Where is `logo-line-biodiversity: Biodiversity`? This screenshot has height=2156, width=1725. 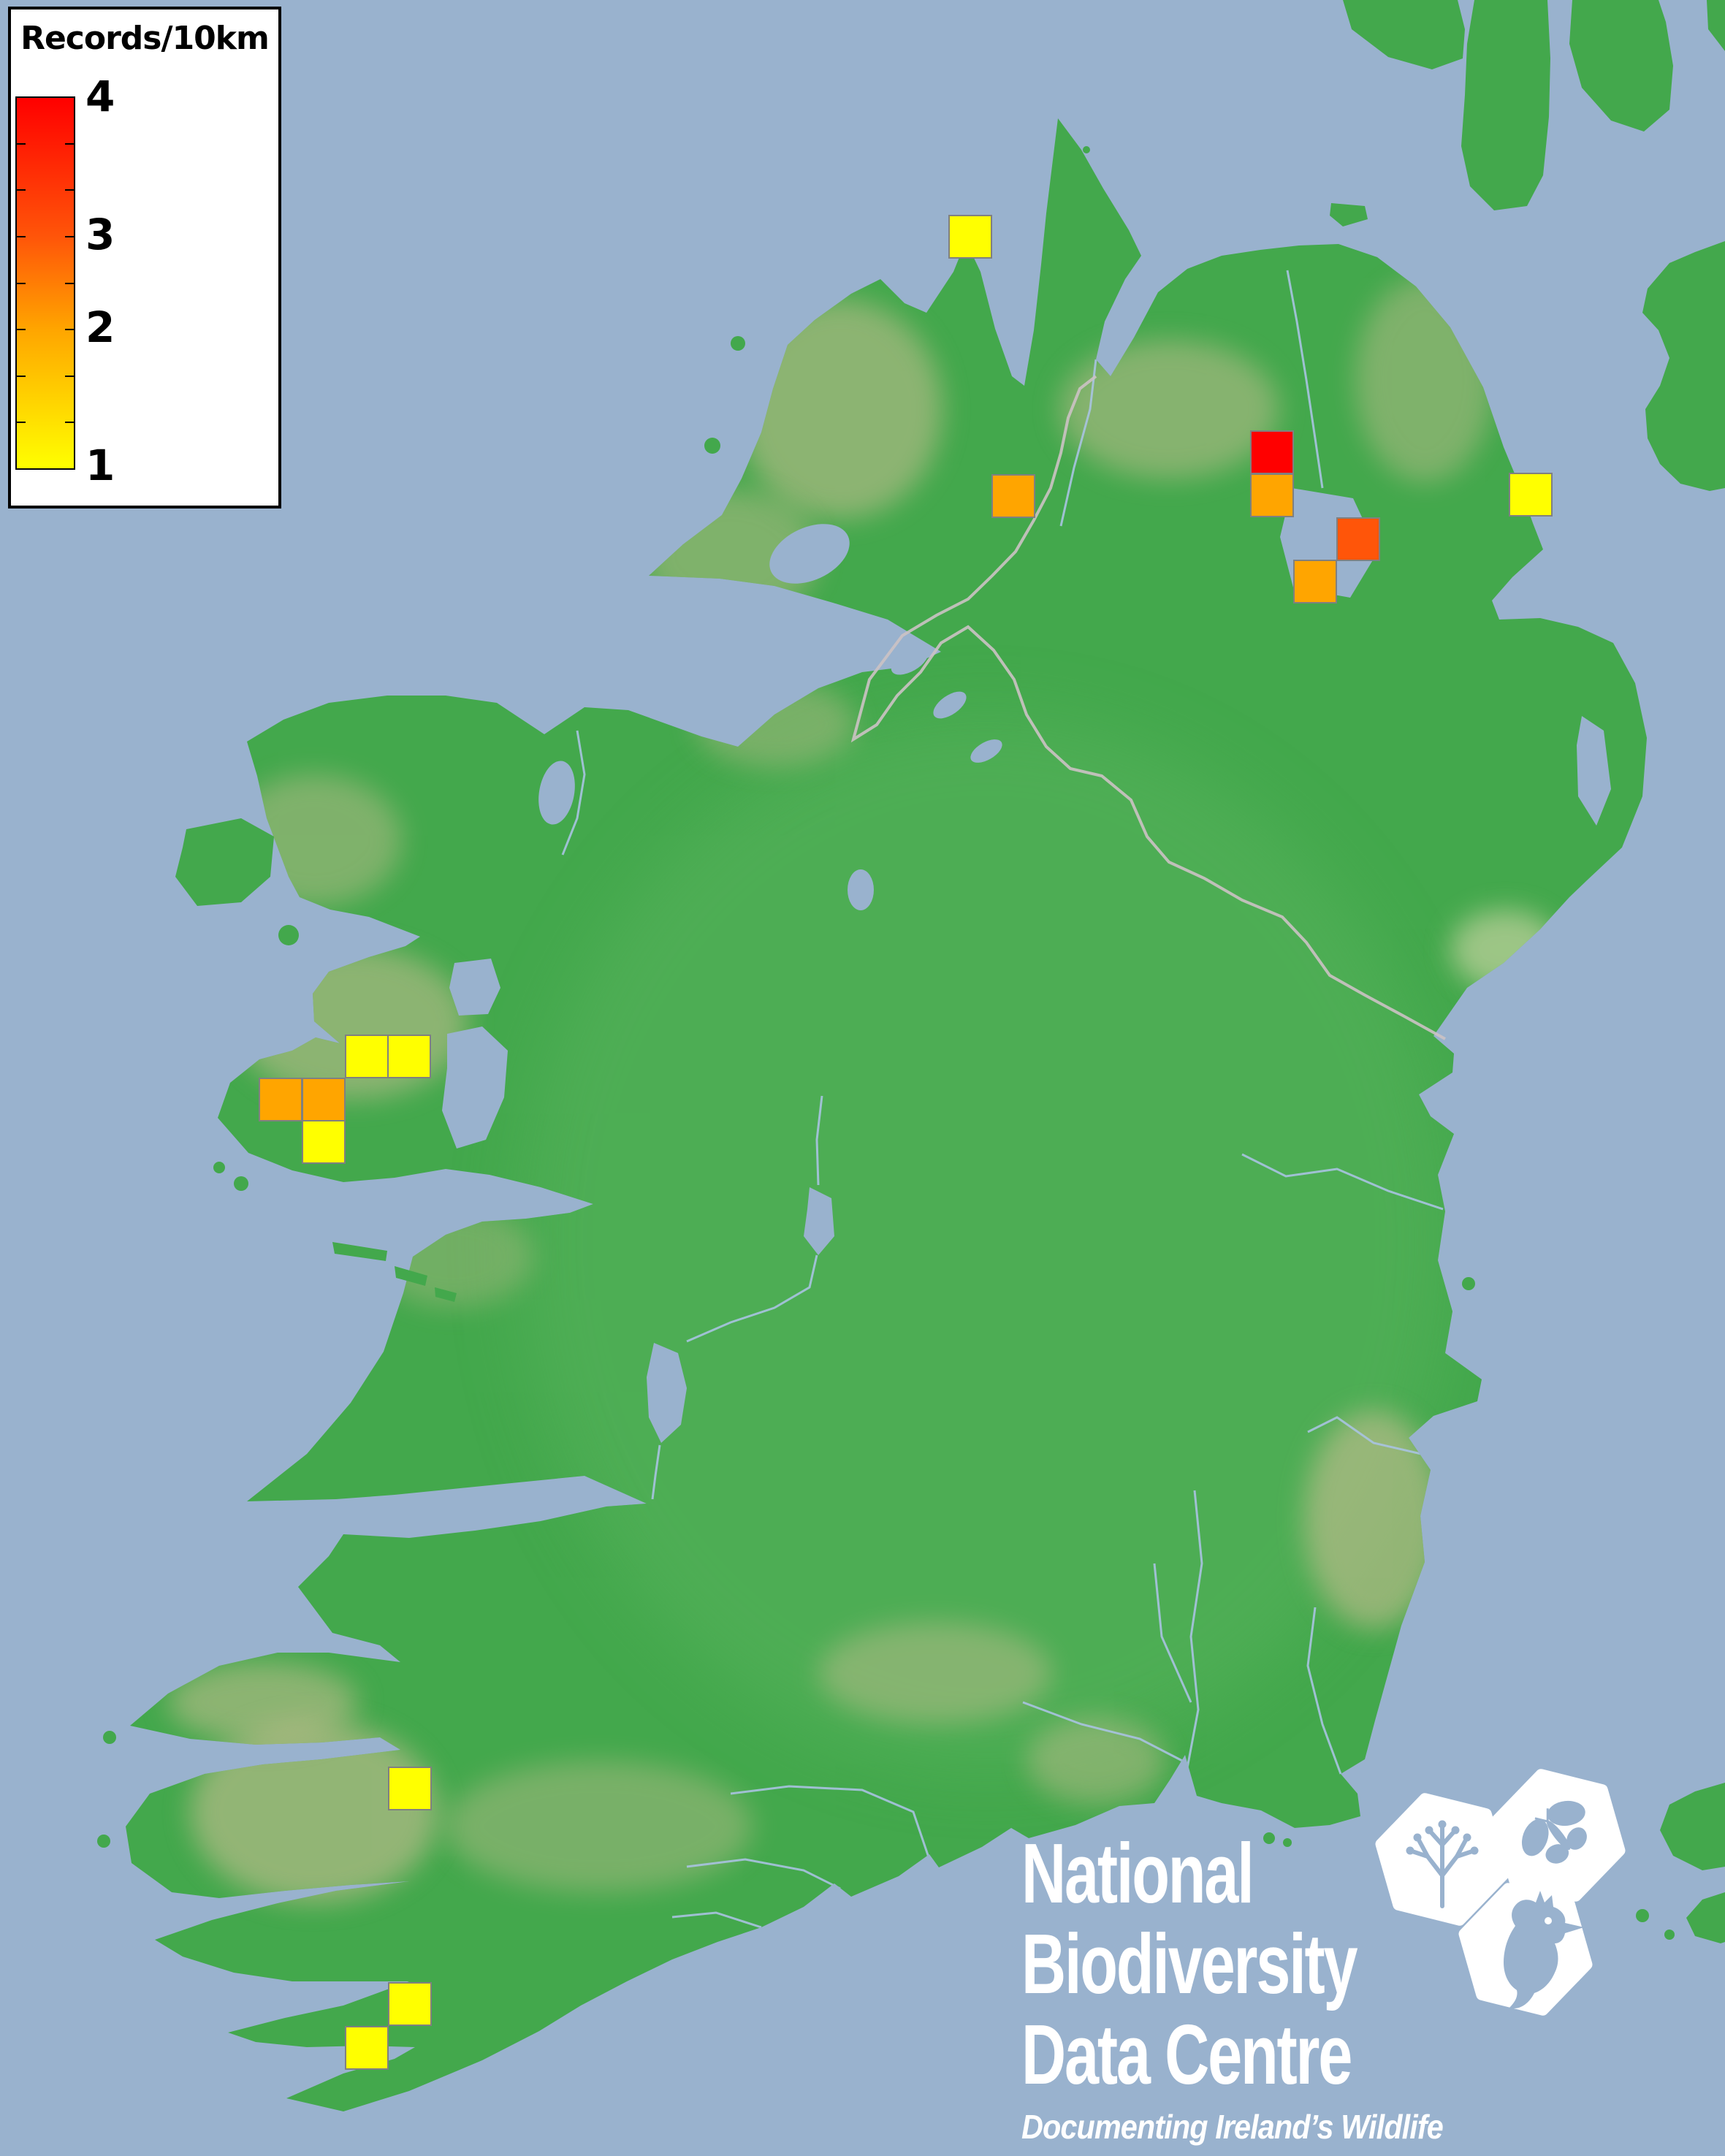 logo-line-biodiversity: Biodiversity is located at coordinates (1190, 1963).